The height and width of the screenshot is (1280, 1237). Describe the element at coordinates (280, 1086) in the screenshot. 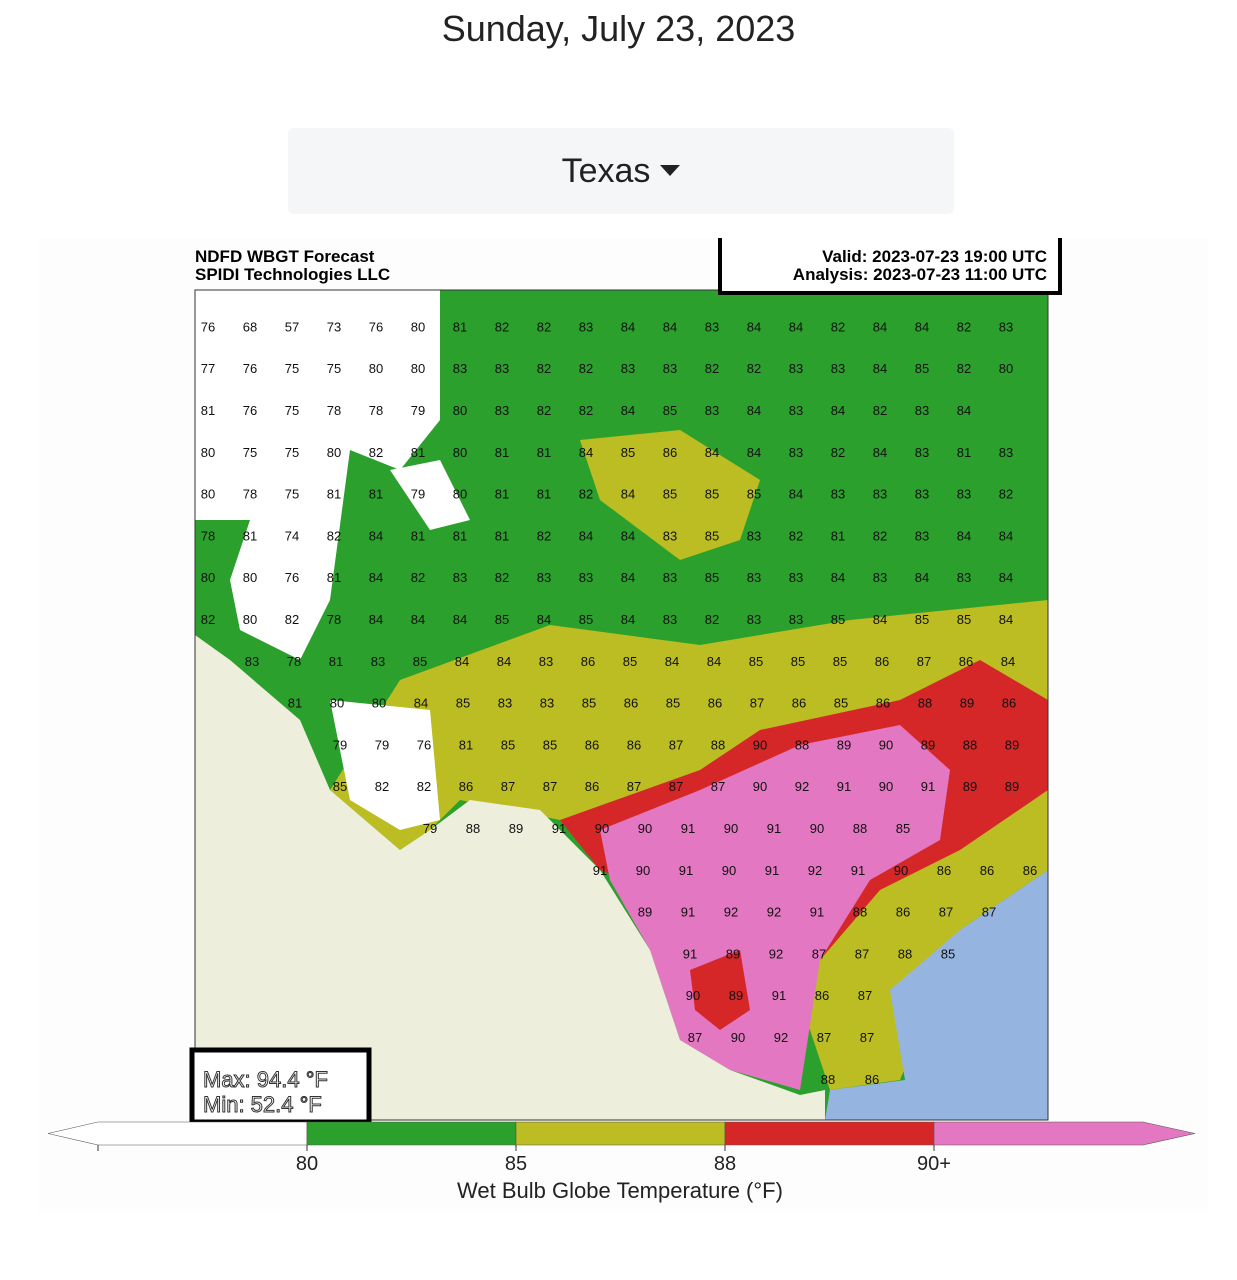

I see `stats-box` at that location.